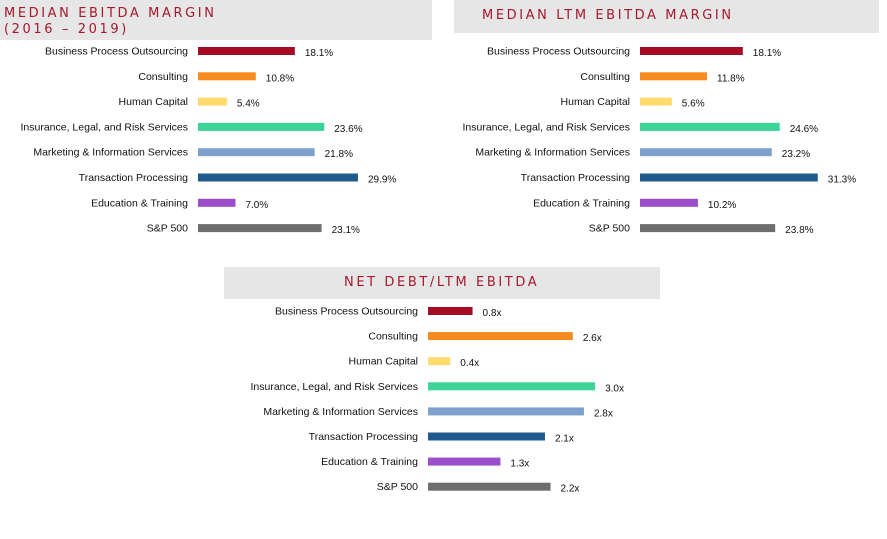 The width and height of the screenshot is (887, 539). Describe the element at coordinates (842, 180) in the screenshot. I see `value-label: 31.3%` at that location.